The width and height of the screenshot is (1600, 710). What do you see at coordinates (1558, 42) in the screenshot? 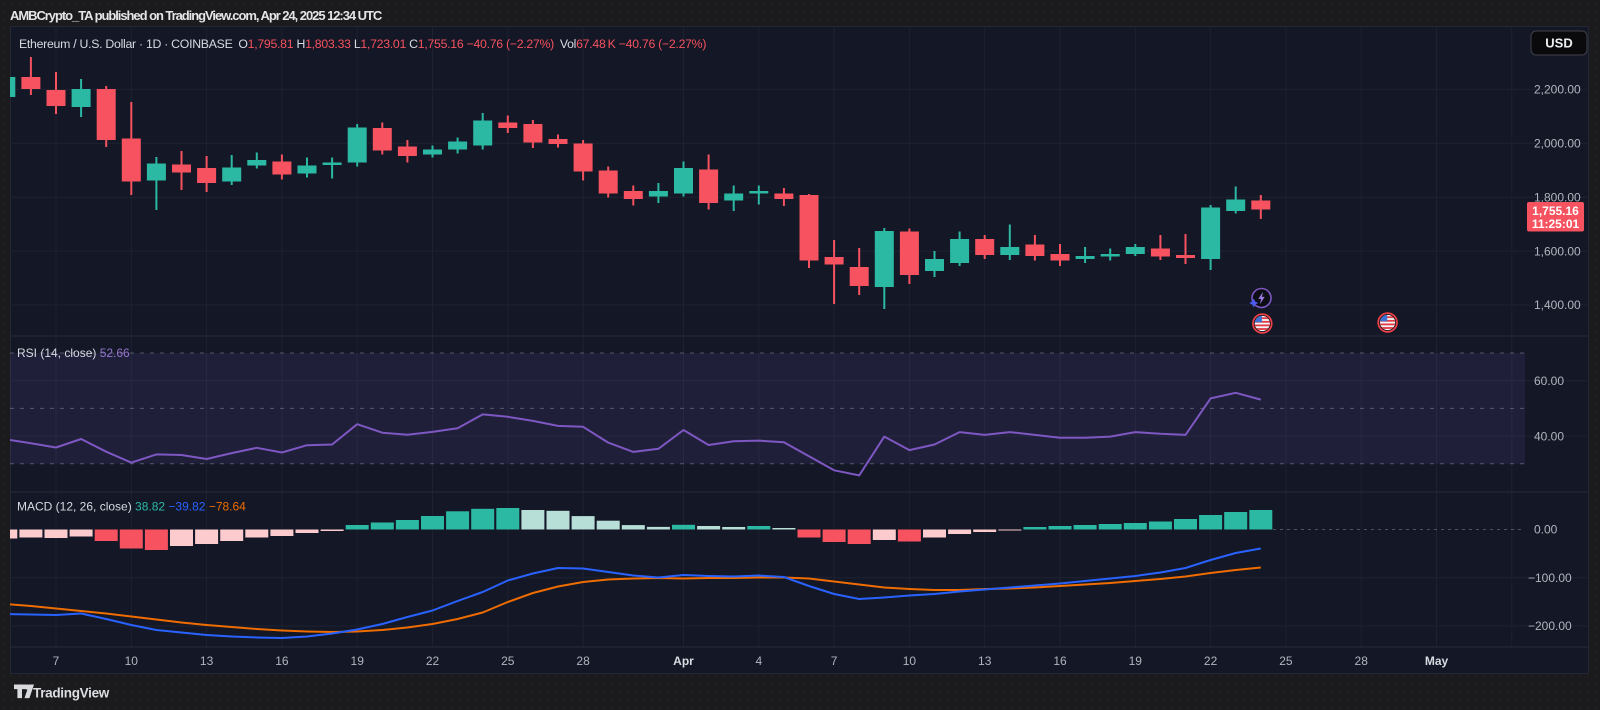
I see `svg-text: USD` at bounding box center [1558, 42].